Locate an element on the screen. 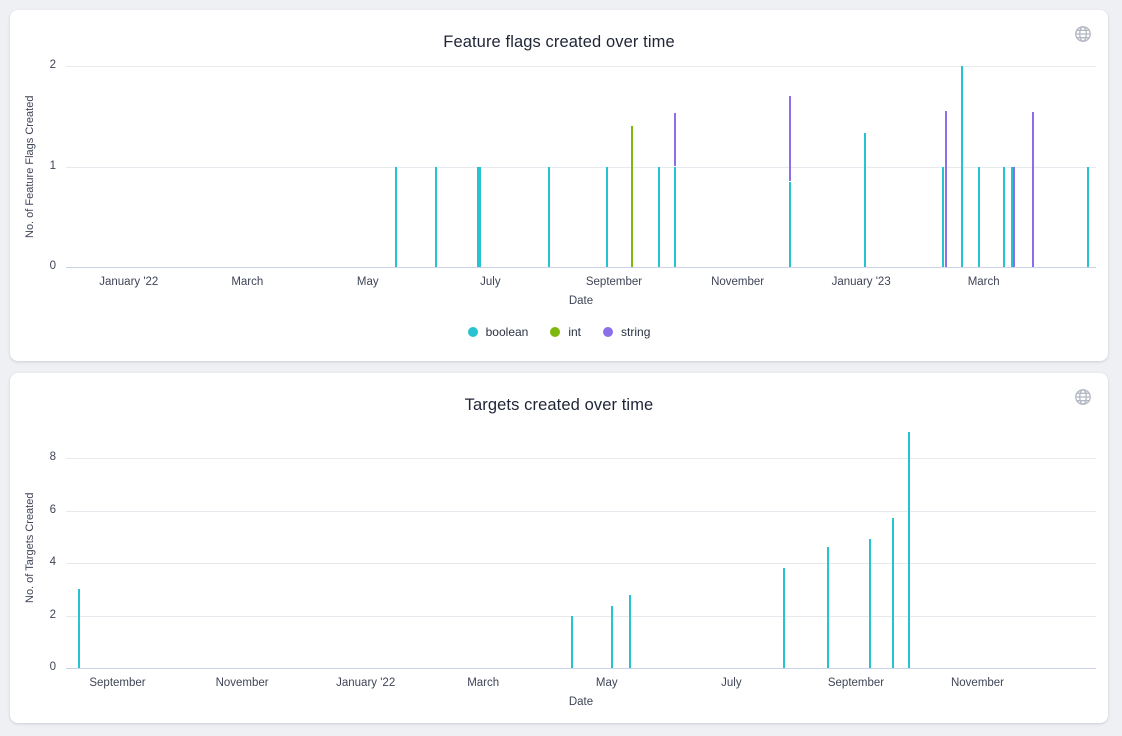  legend-item-int: int is located at coordinates (565, 332).